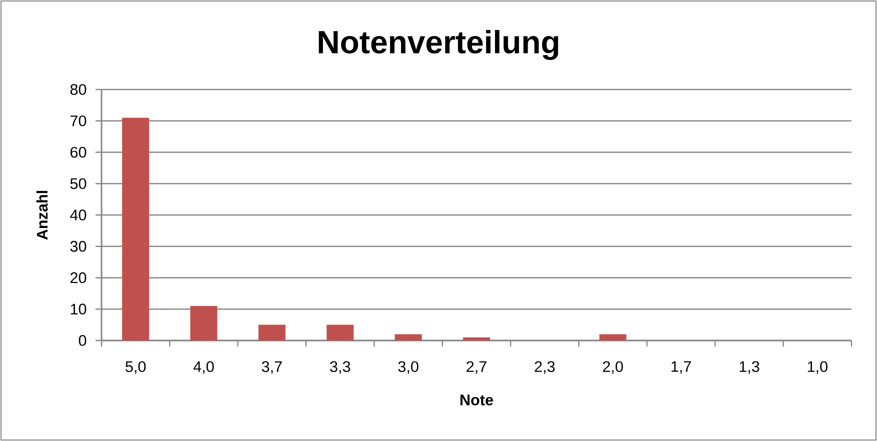 This screenshot has width=877, height=441. Describe the element at coordinates (612, 367) in the screenshot. I see `x-tick-label: 2,0` at that location.